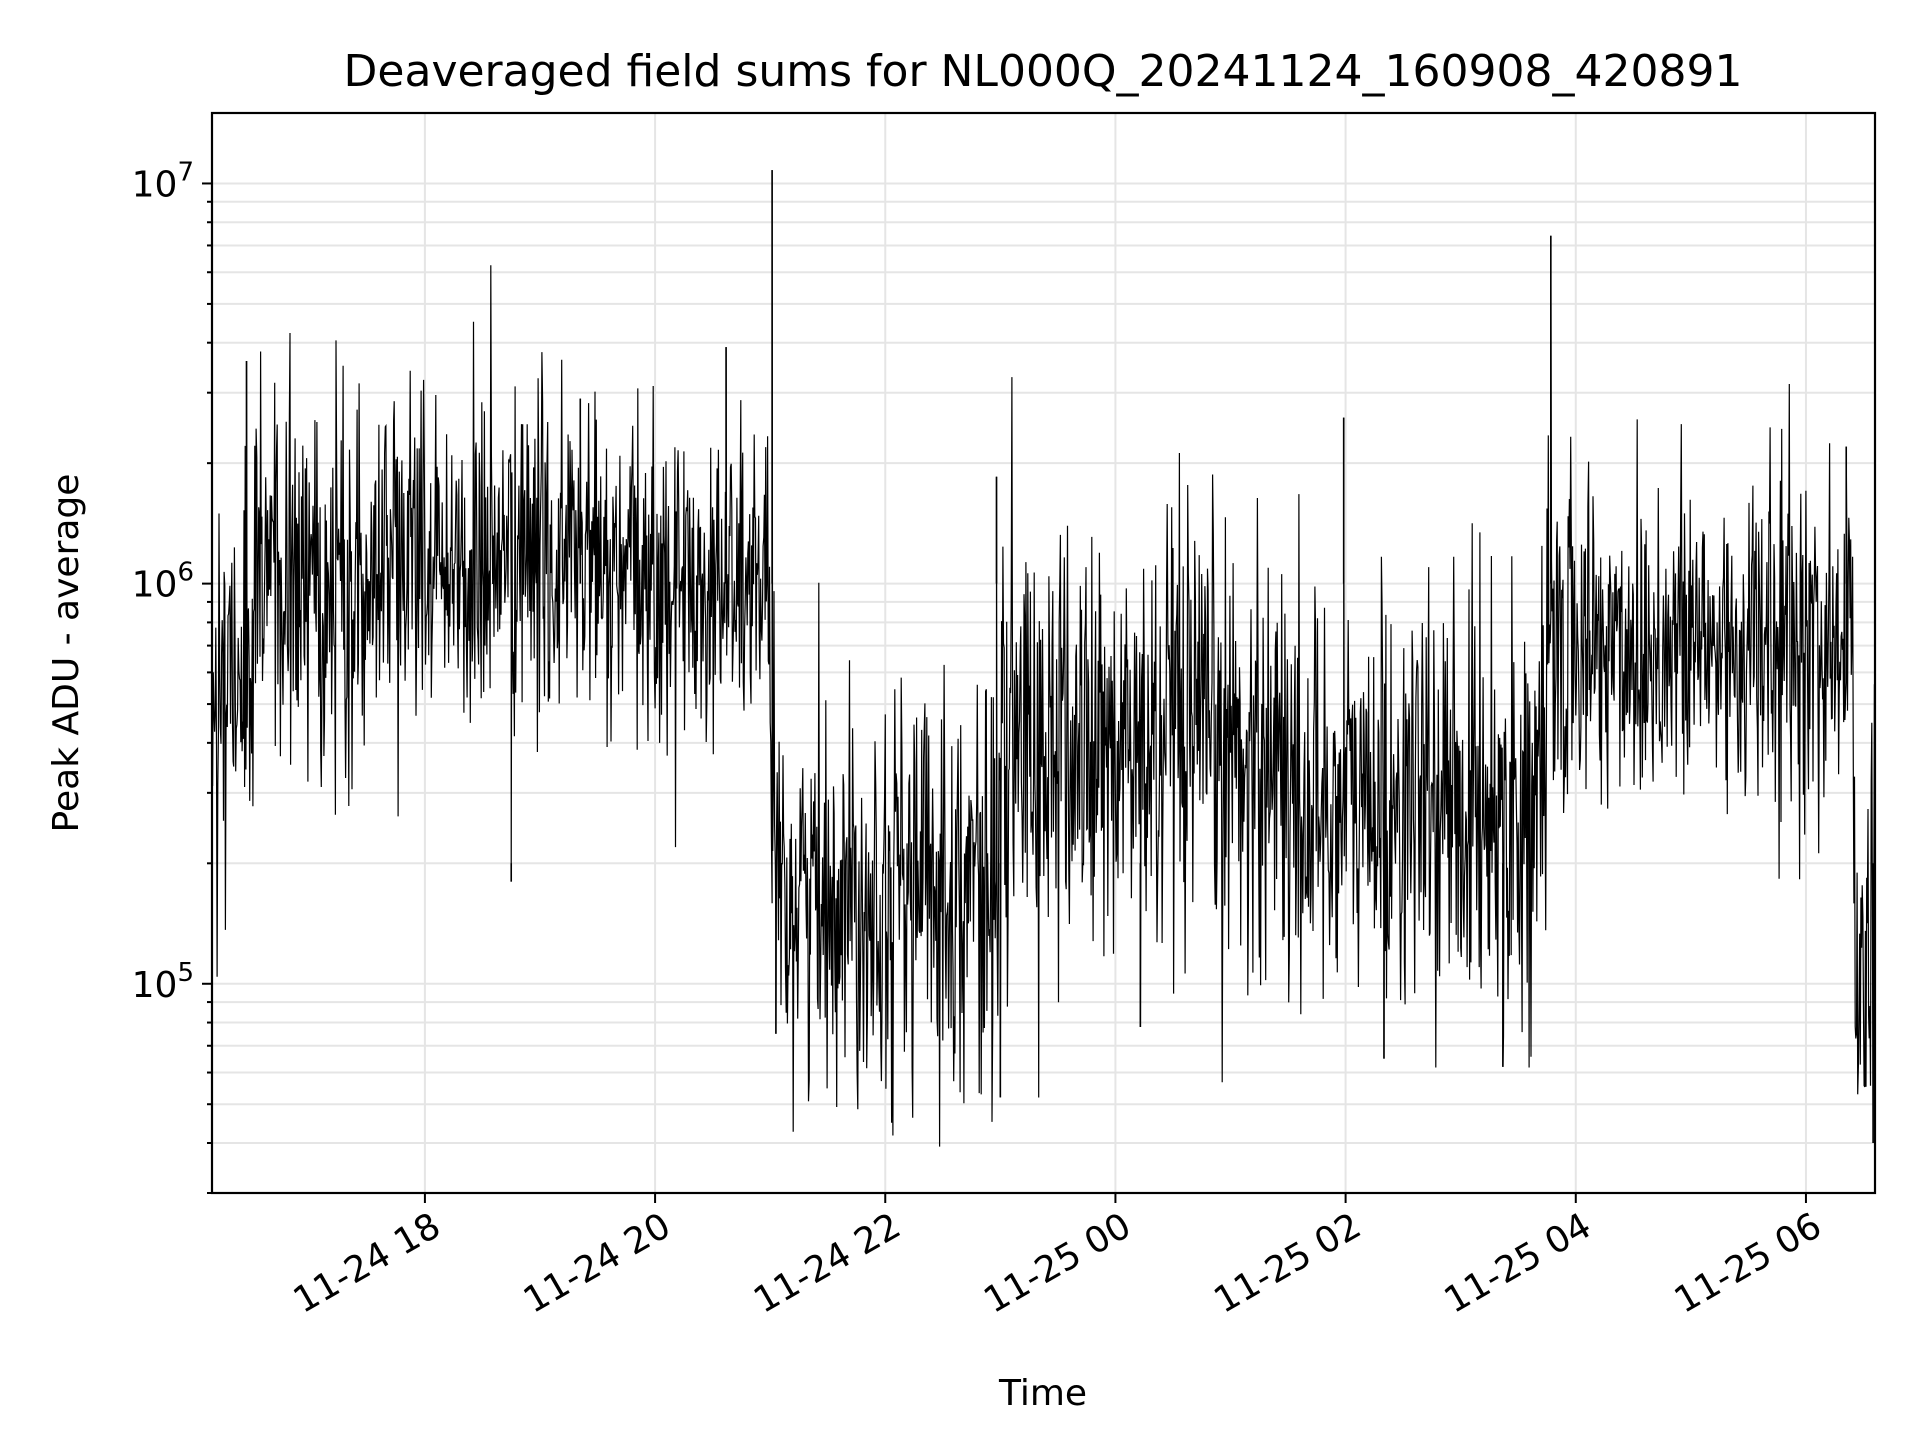  What do you see at coordinates (66, 653) in the screenshot?
I see `y-axis-label: Peak ADU - average` at bounding box center [66, 653].